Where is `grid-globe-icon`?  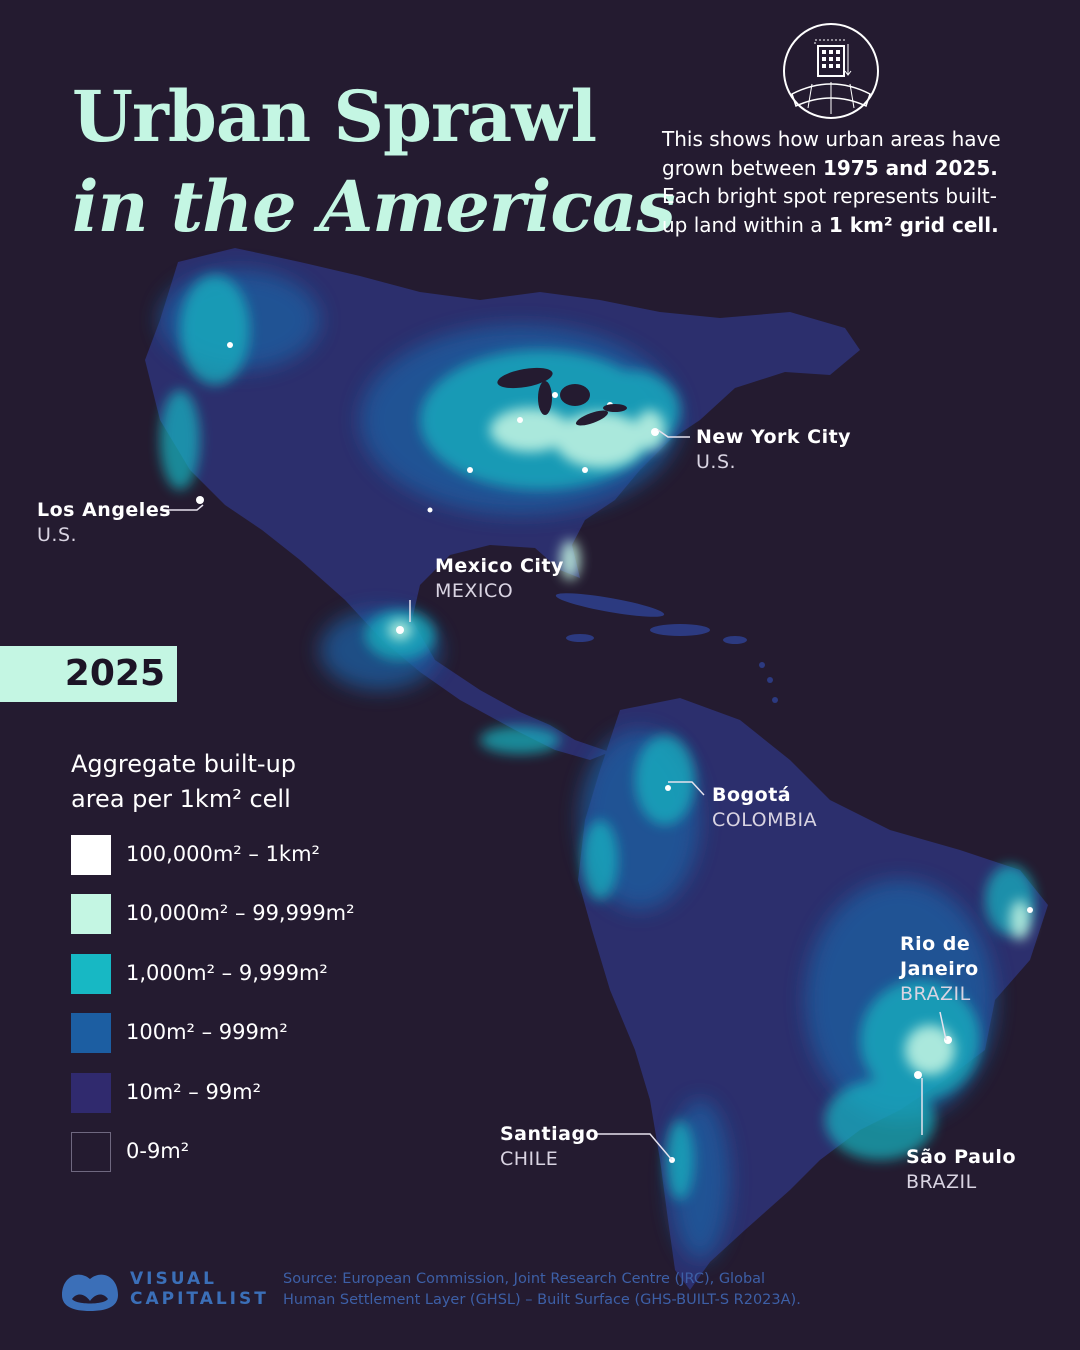 grid-globe-icon is located at coordinates (831, 71).